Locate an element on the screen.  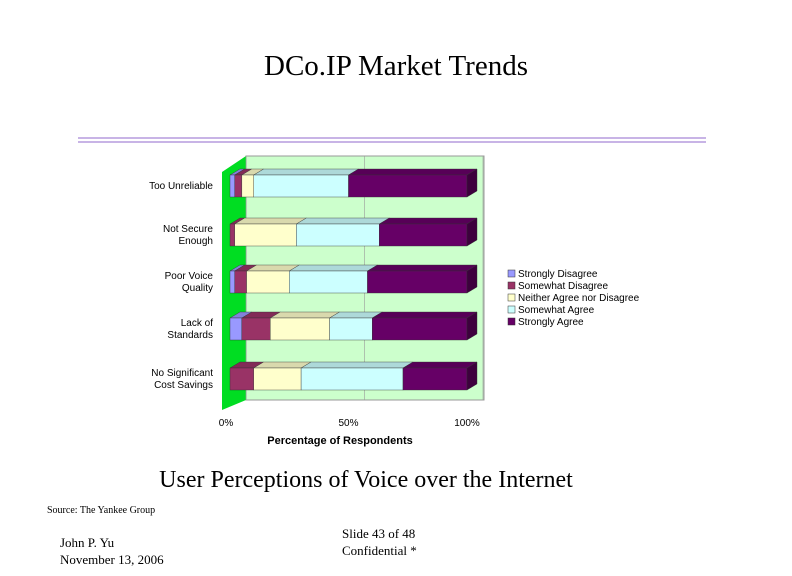
x-tick-label: 50% is located at coordinates (348, 423).